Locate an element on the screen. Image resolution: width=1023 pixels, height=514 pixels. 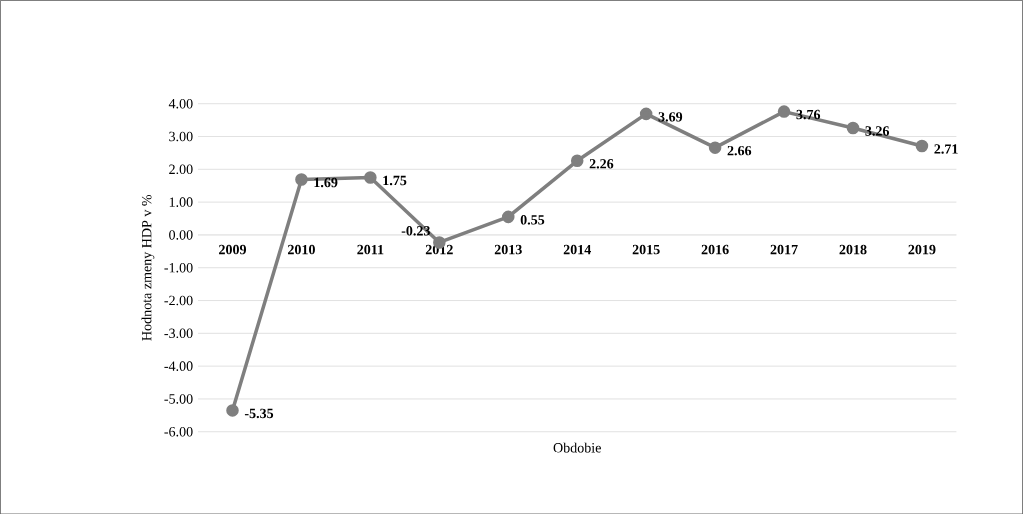
data-label: 3.26 is located at coordinates (877, 131).